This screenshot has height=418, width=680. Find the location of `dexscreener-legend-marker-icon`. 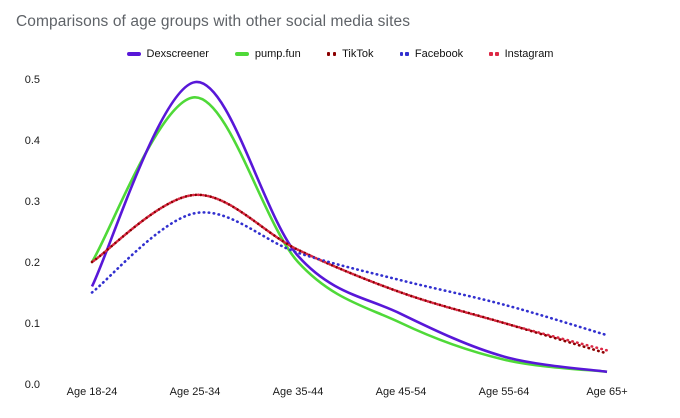

dexscreener-legend-marker-icon is located at coordinates (133, 54).